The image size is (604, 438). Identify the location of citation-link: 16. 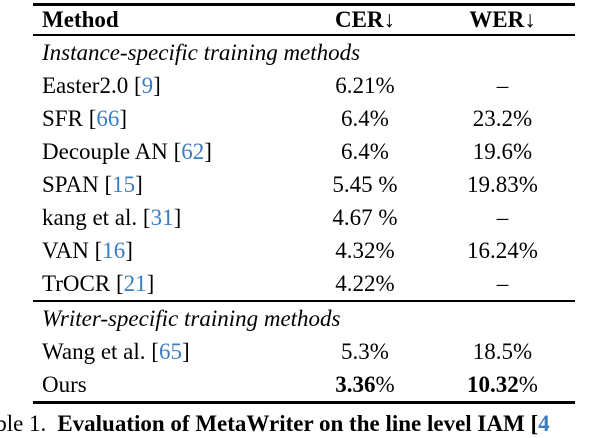
(114, 250).